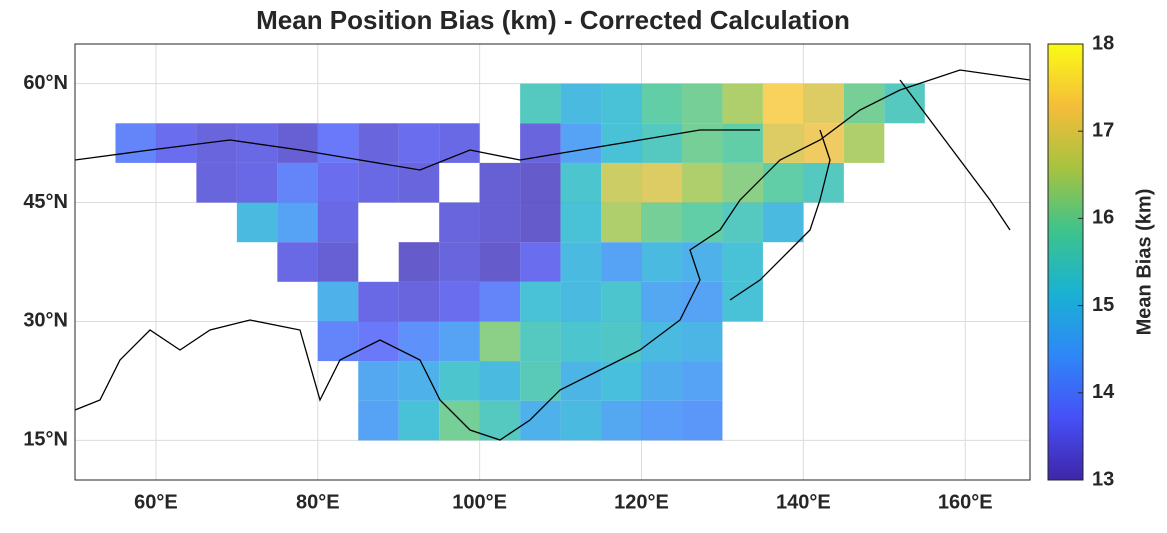  I want to click on colorbar-tick-label: 18, so click(1103, 43).